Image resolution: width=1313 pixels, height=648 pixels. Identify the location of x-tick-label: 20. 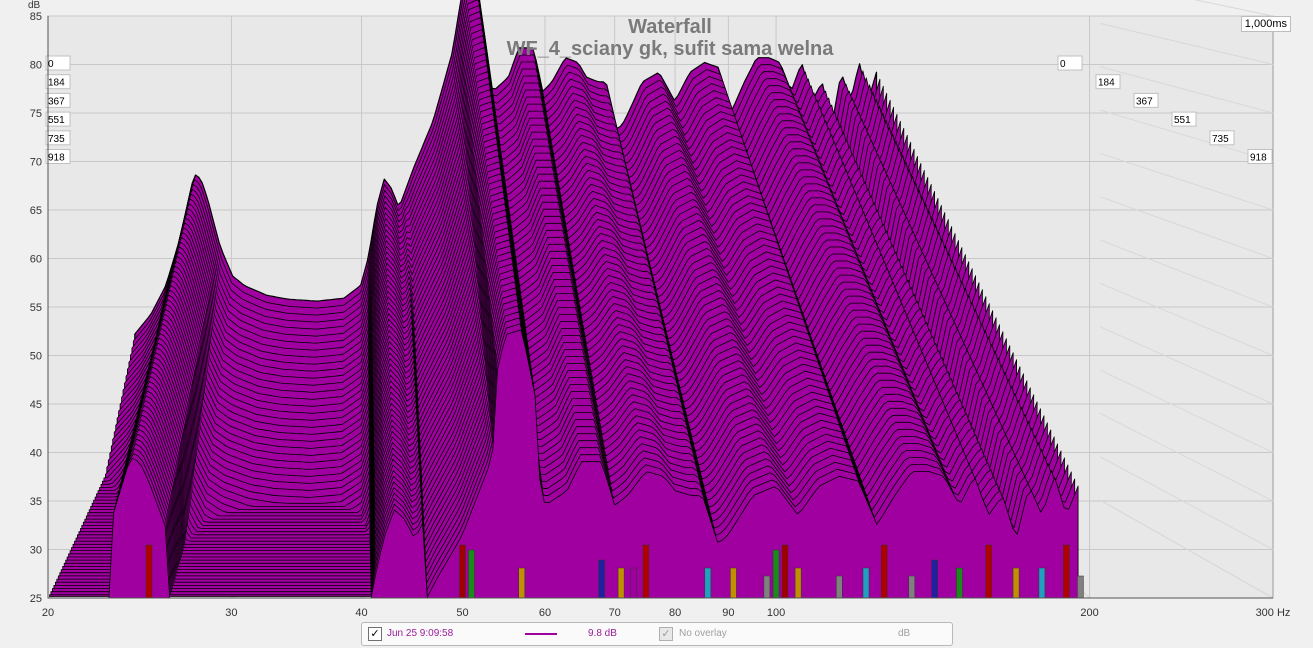
(48, 613).